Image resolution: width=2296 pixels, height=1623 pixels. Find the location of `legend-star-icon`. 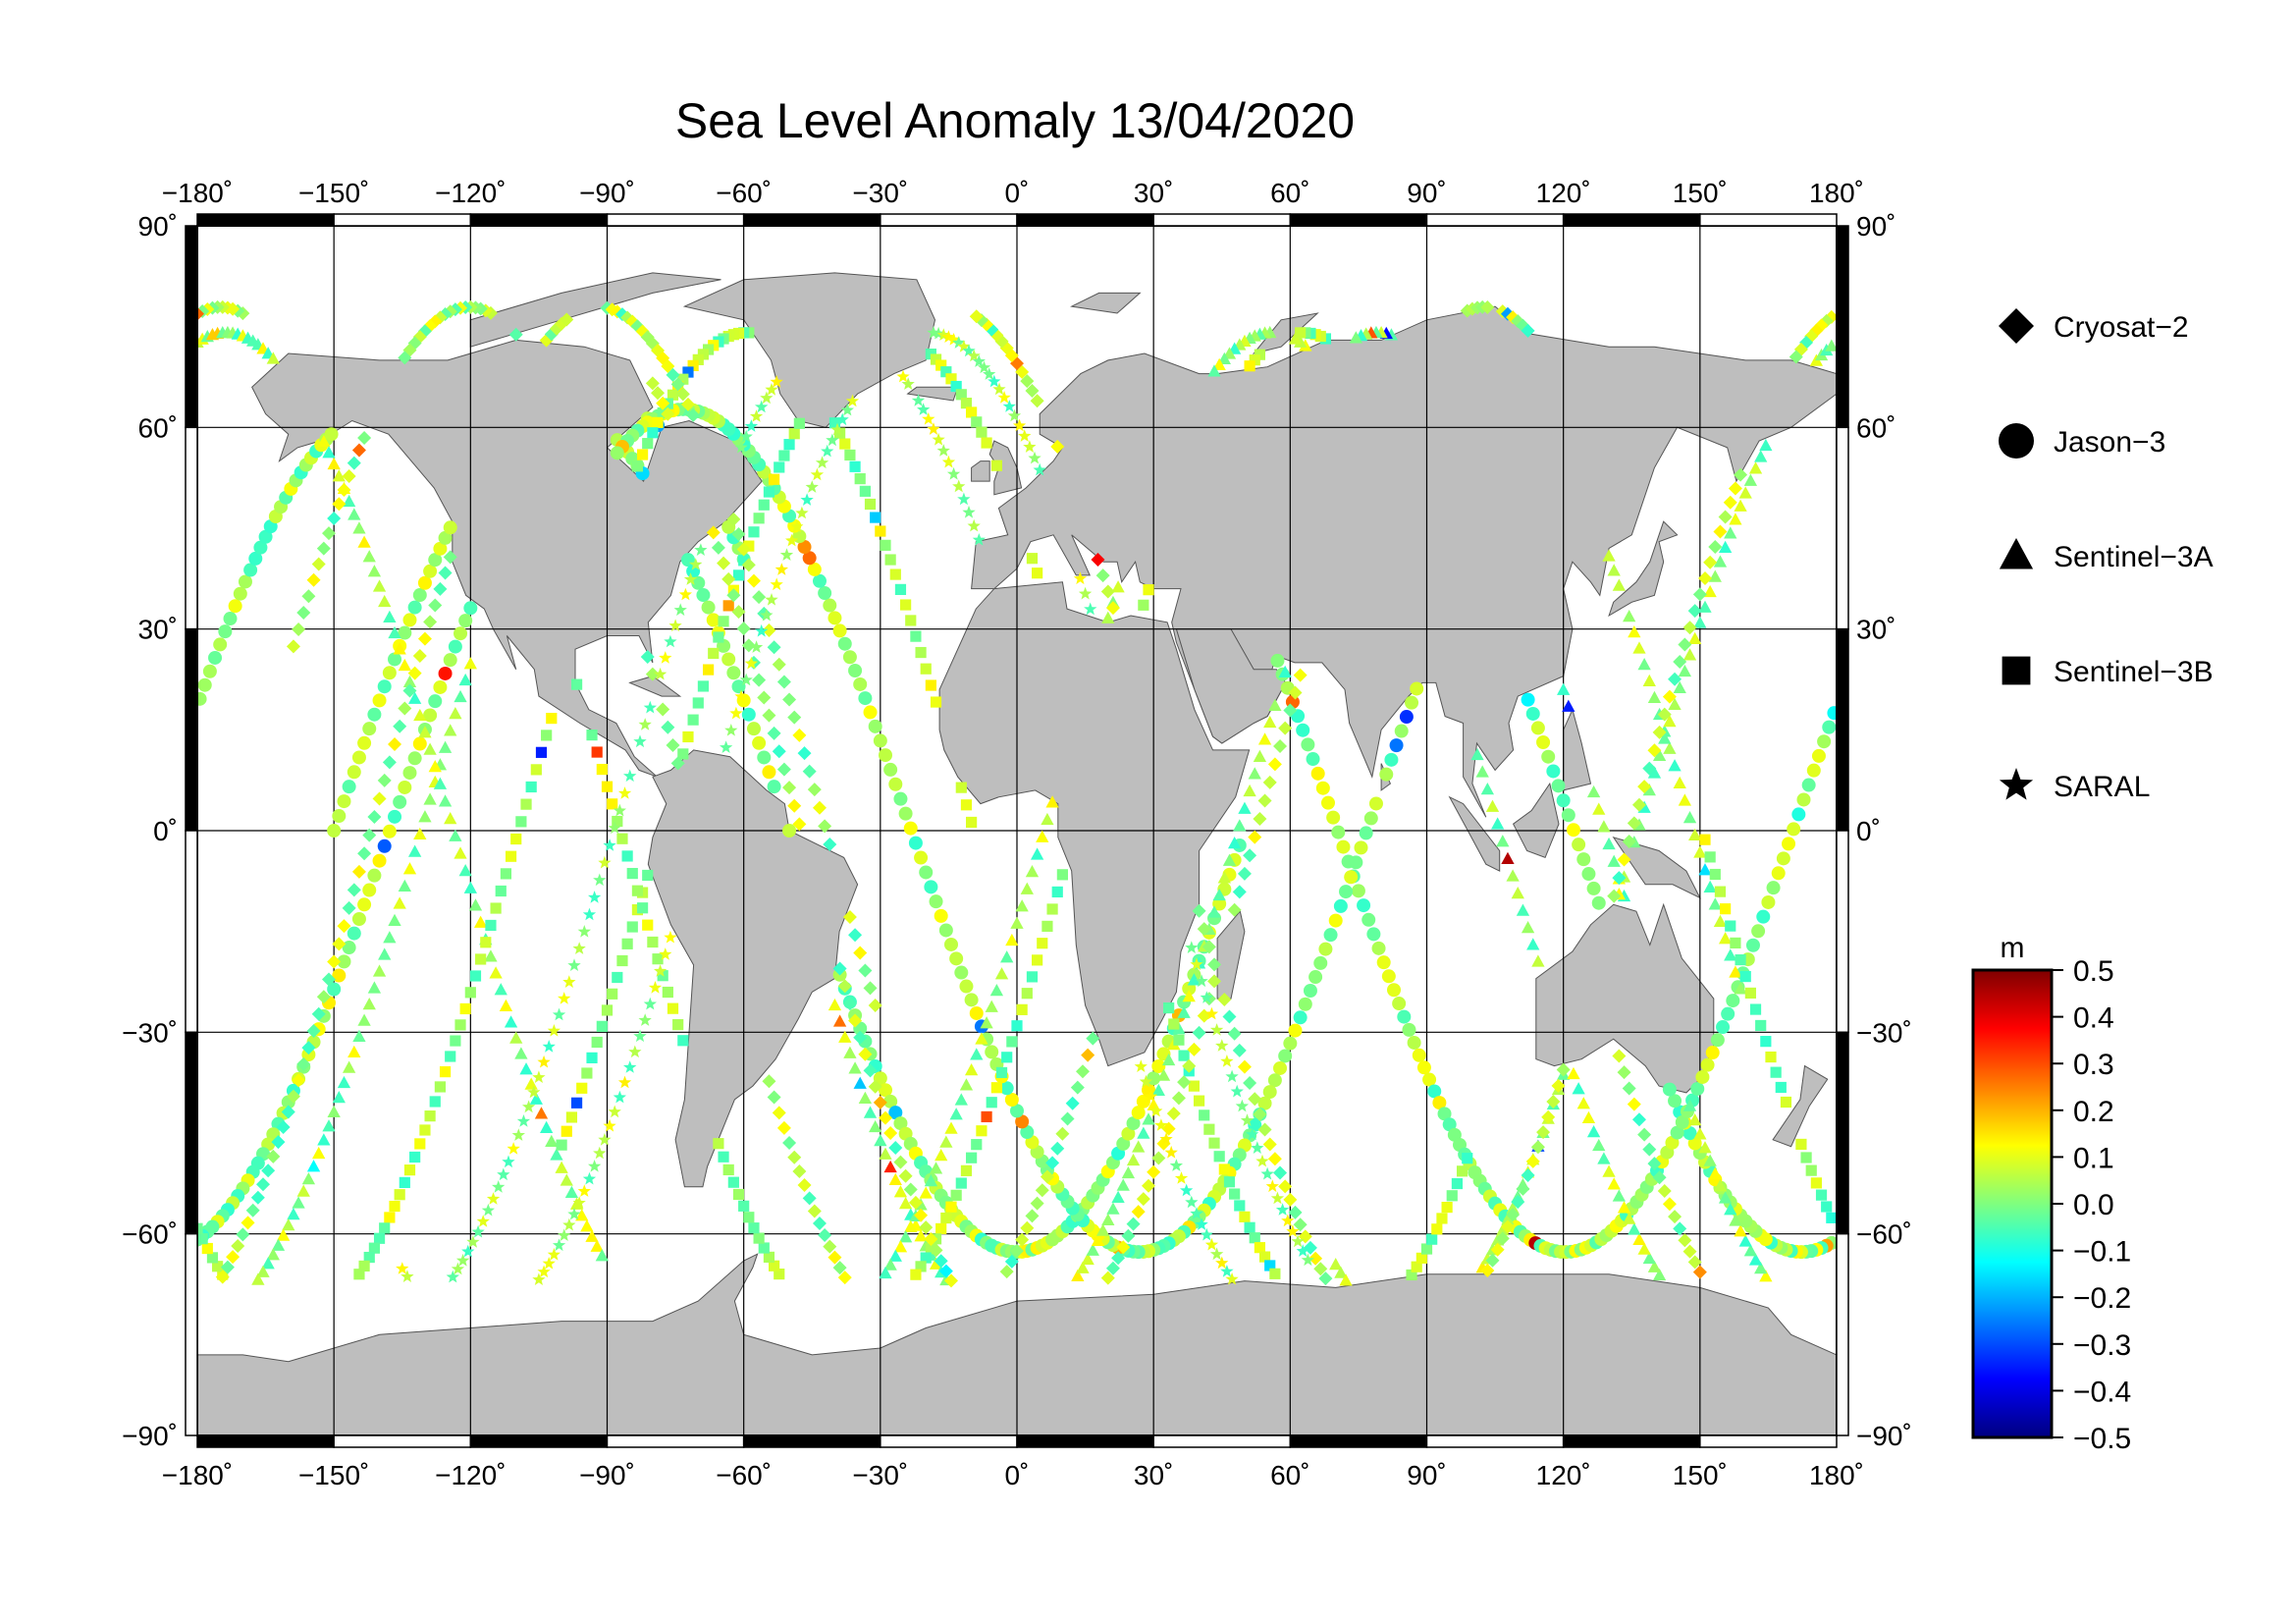

legend-star-icon is located at coordinates (2016, 784).